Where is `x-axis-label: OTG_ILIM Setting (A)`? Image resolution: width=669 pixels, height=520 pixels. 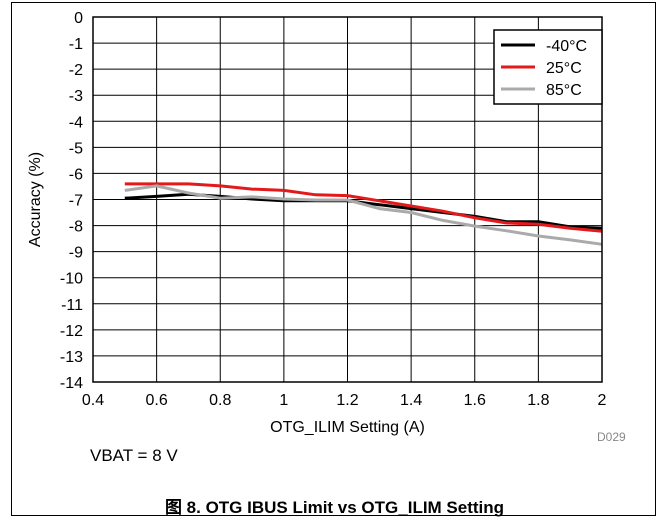 x-axis-label: OTG_ILIM Setting (A) is located at coordinates (347, 427).